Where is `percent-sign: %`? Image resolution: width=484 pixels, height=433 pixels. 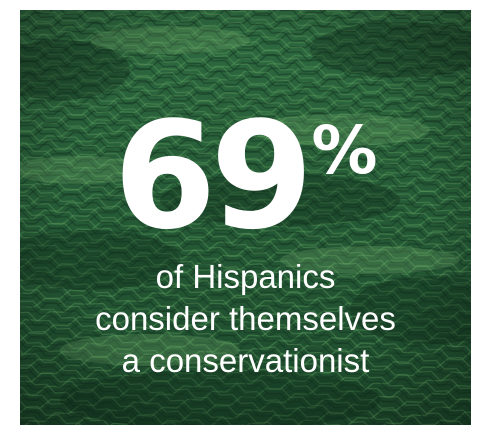 percent-sign: % is located at coordinates (344, 150).